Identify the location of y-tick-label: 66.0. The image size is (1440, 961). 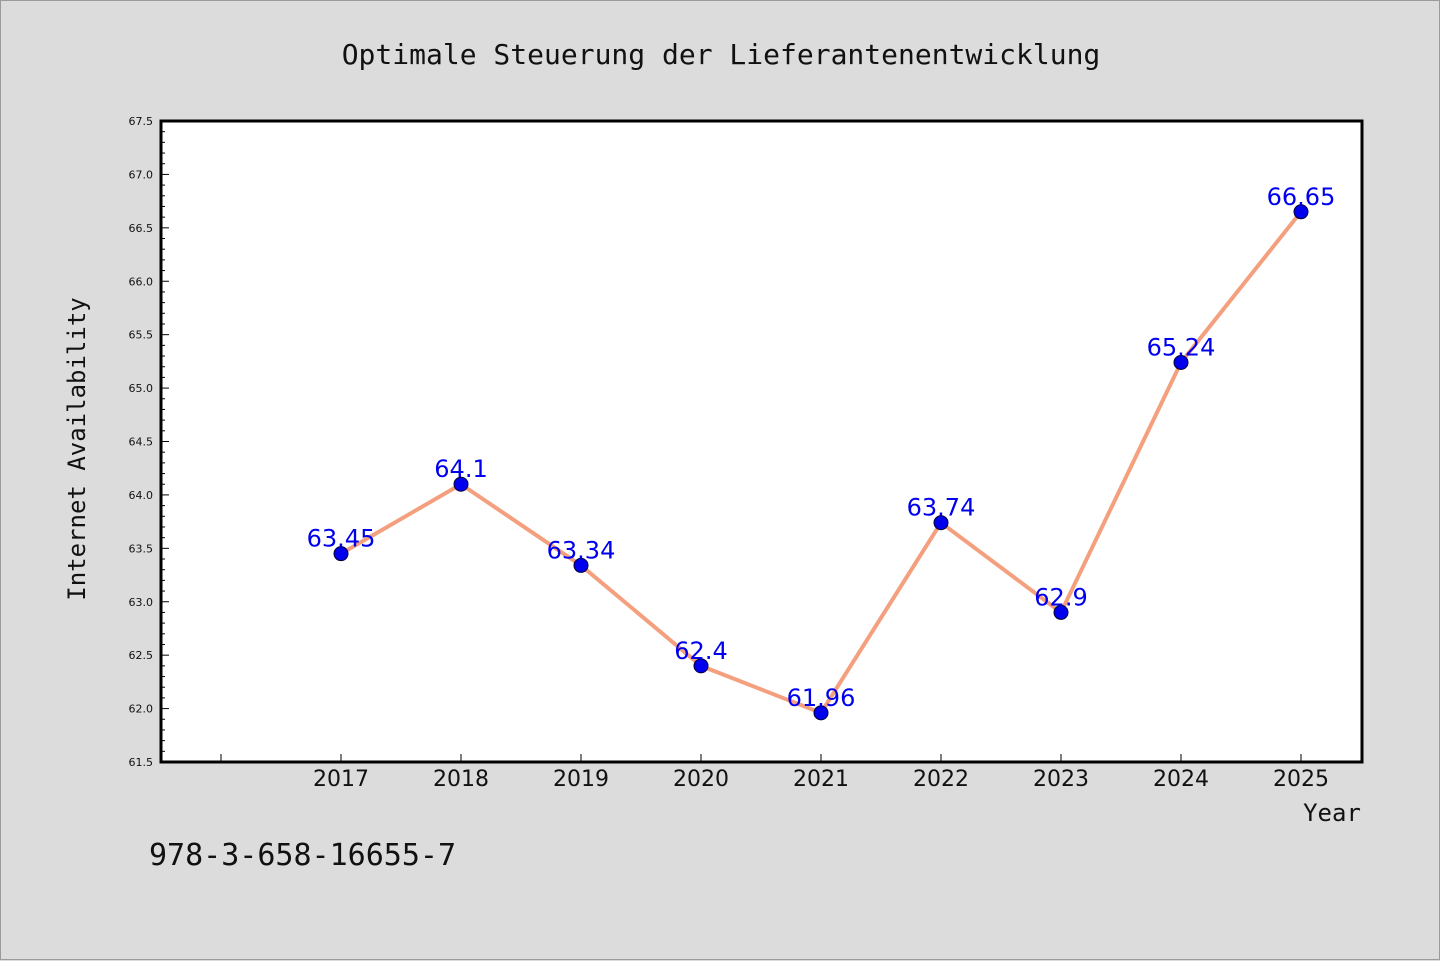
(141, 281).